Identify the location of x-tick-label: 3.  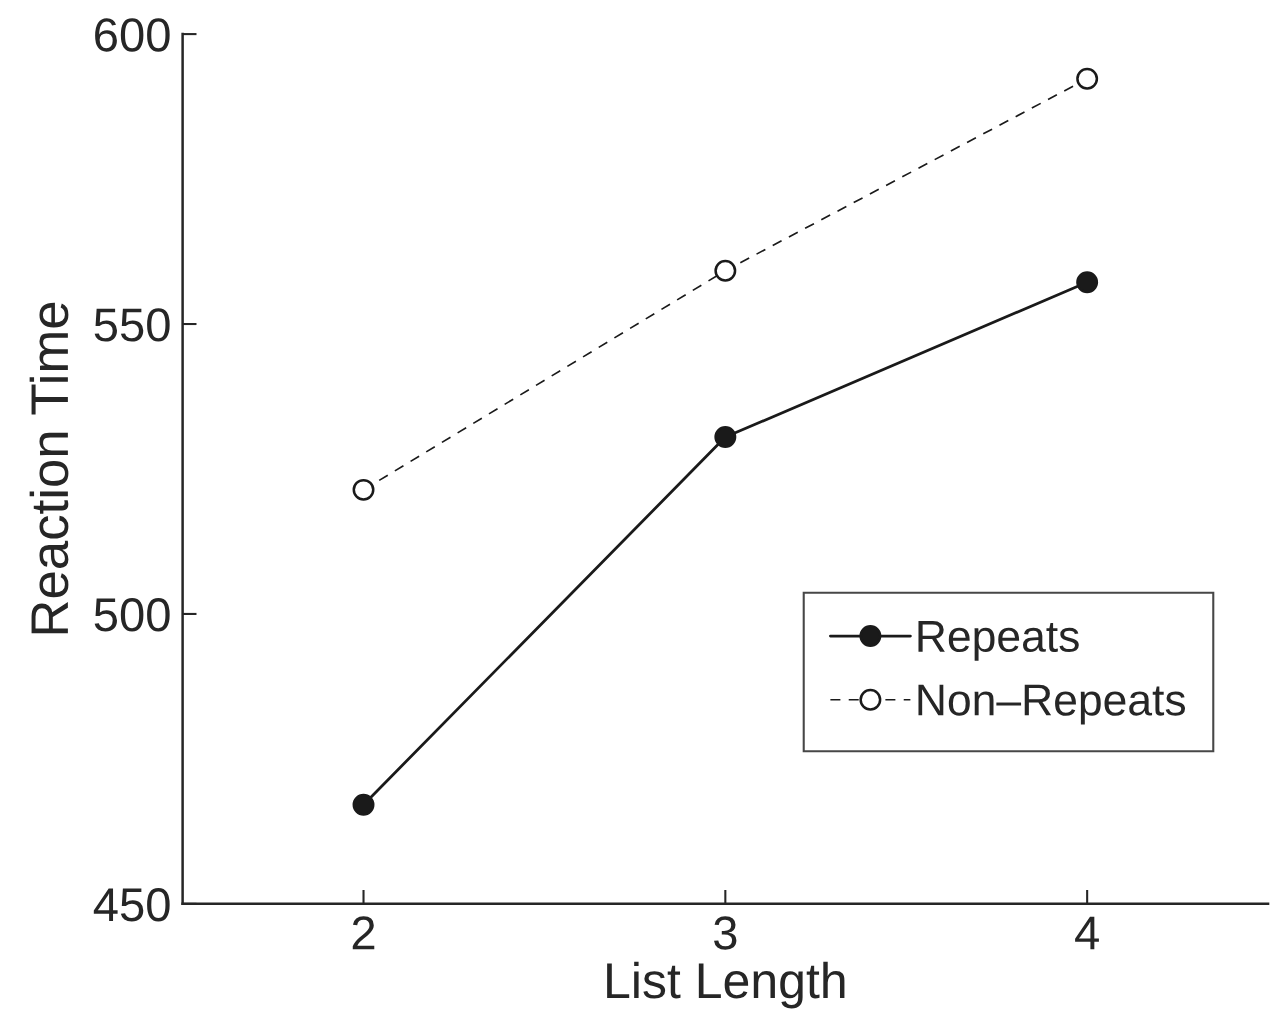
(725, 933).